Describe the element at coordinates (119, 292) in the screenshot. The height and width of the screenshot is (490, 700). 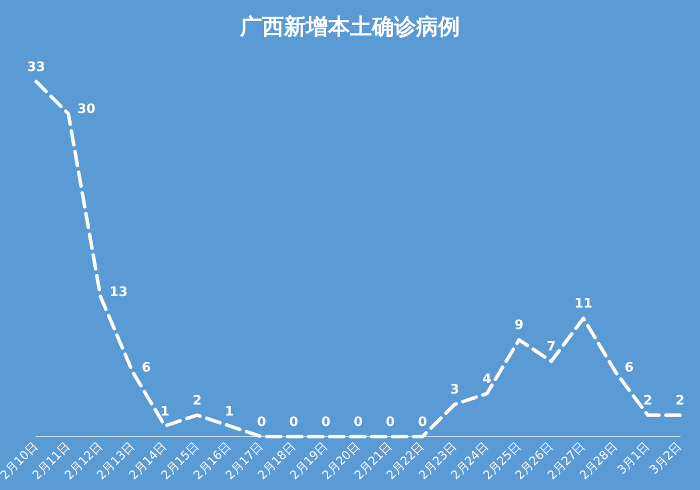
I see `data-label: 13` at that location.